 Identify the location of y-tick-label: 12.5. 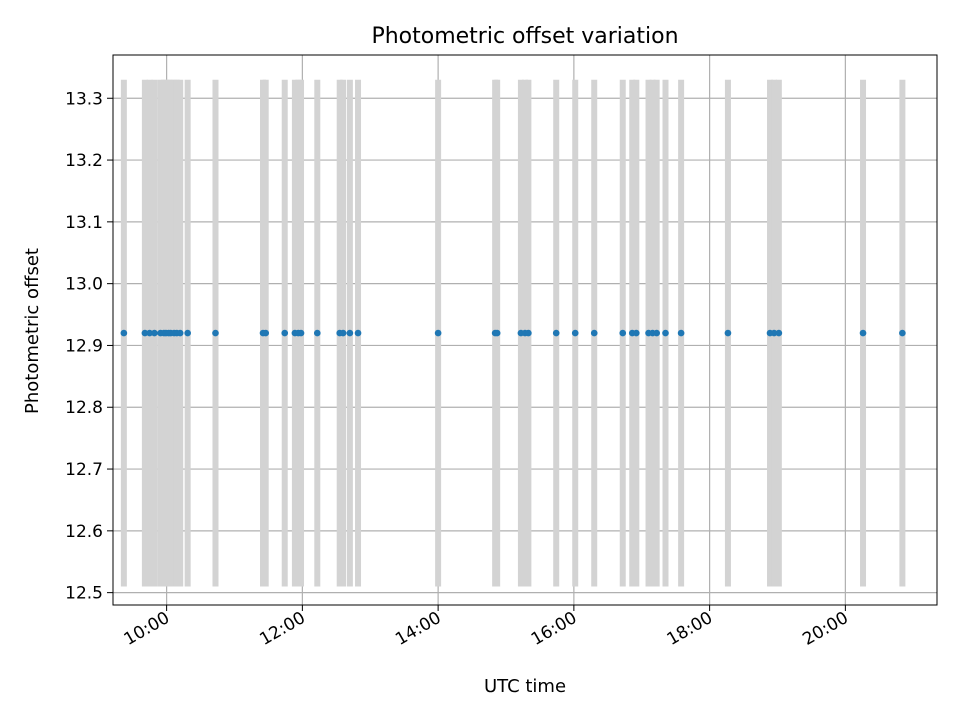
(84, 594).